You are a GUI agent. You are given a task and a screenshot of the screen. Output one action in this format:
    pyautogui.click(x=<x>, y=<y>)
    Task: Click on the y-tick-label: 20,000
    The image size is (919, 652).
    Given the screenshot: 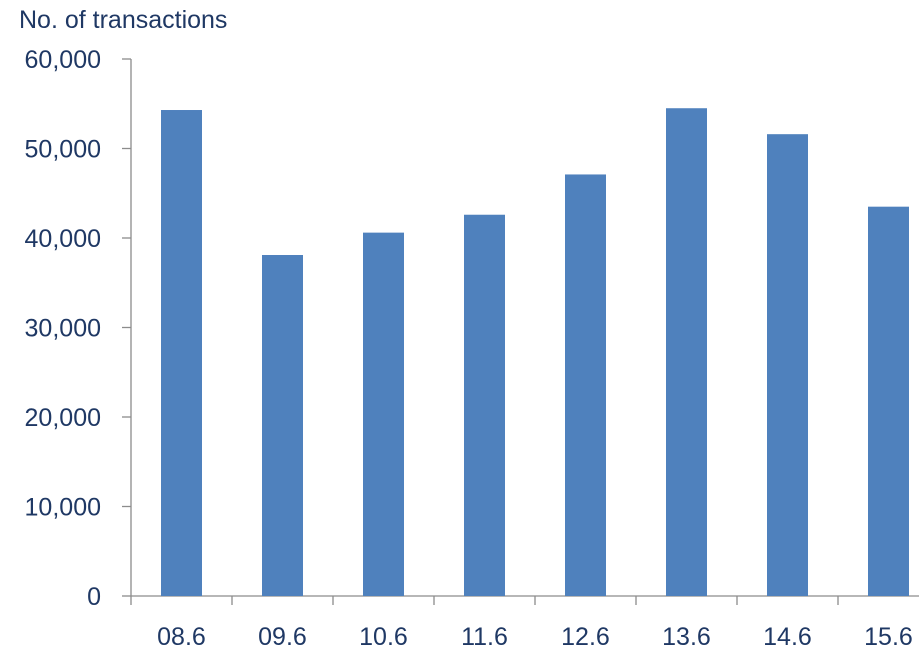 What is the action you would take?
    pyautogui.click(x=63, y=418)
    